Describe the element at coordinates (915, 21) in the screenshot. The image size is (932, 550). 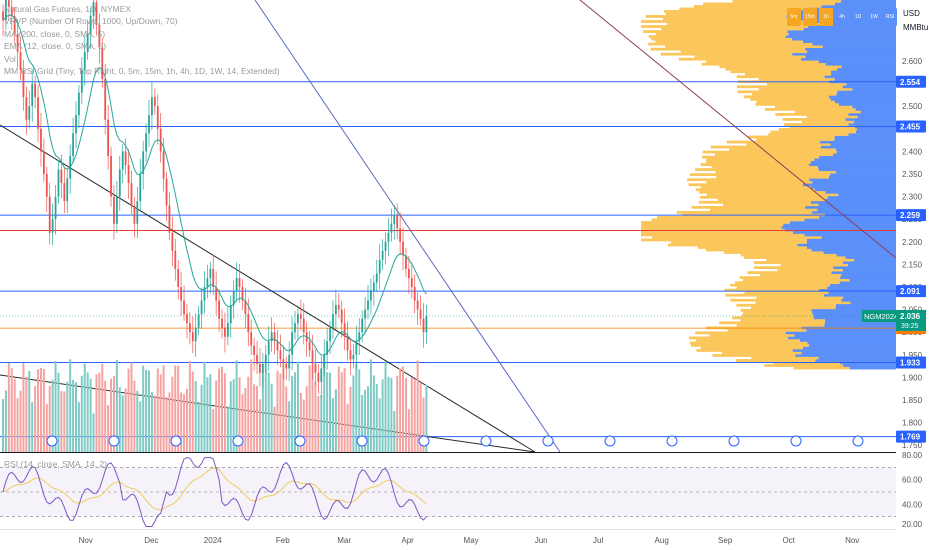
I see `price-units: USD MMBtu` at that location.